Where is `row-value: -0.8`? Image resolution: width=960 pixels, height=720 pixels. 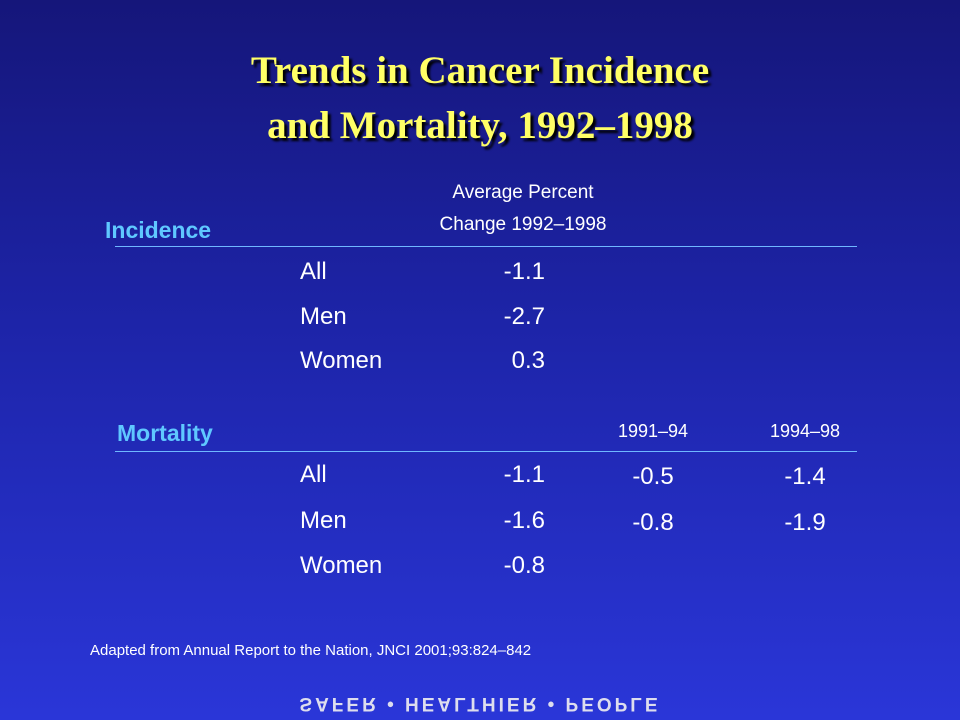
row-value: -0.8 is located at coordinates (524, 565).